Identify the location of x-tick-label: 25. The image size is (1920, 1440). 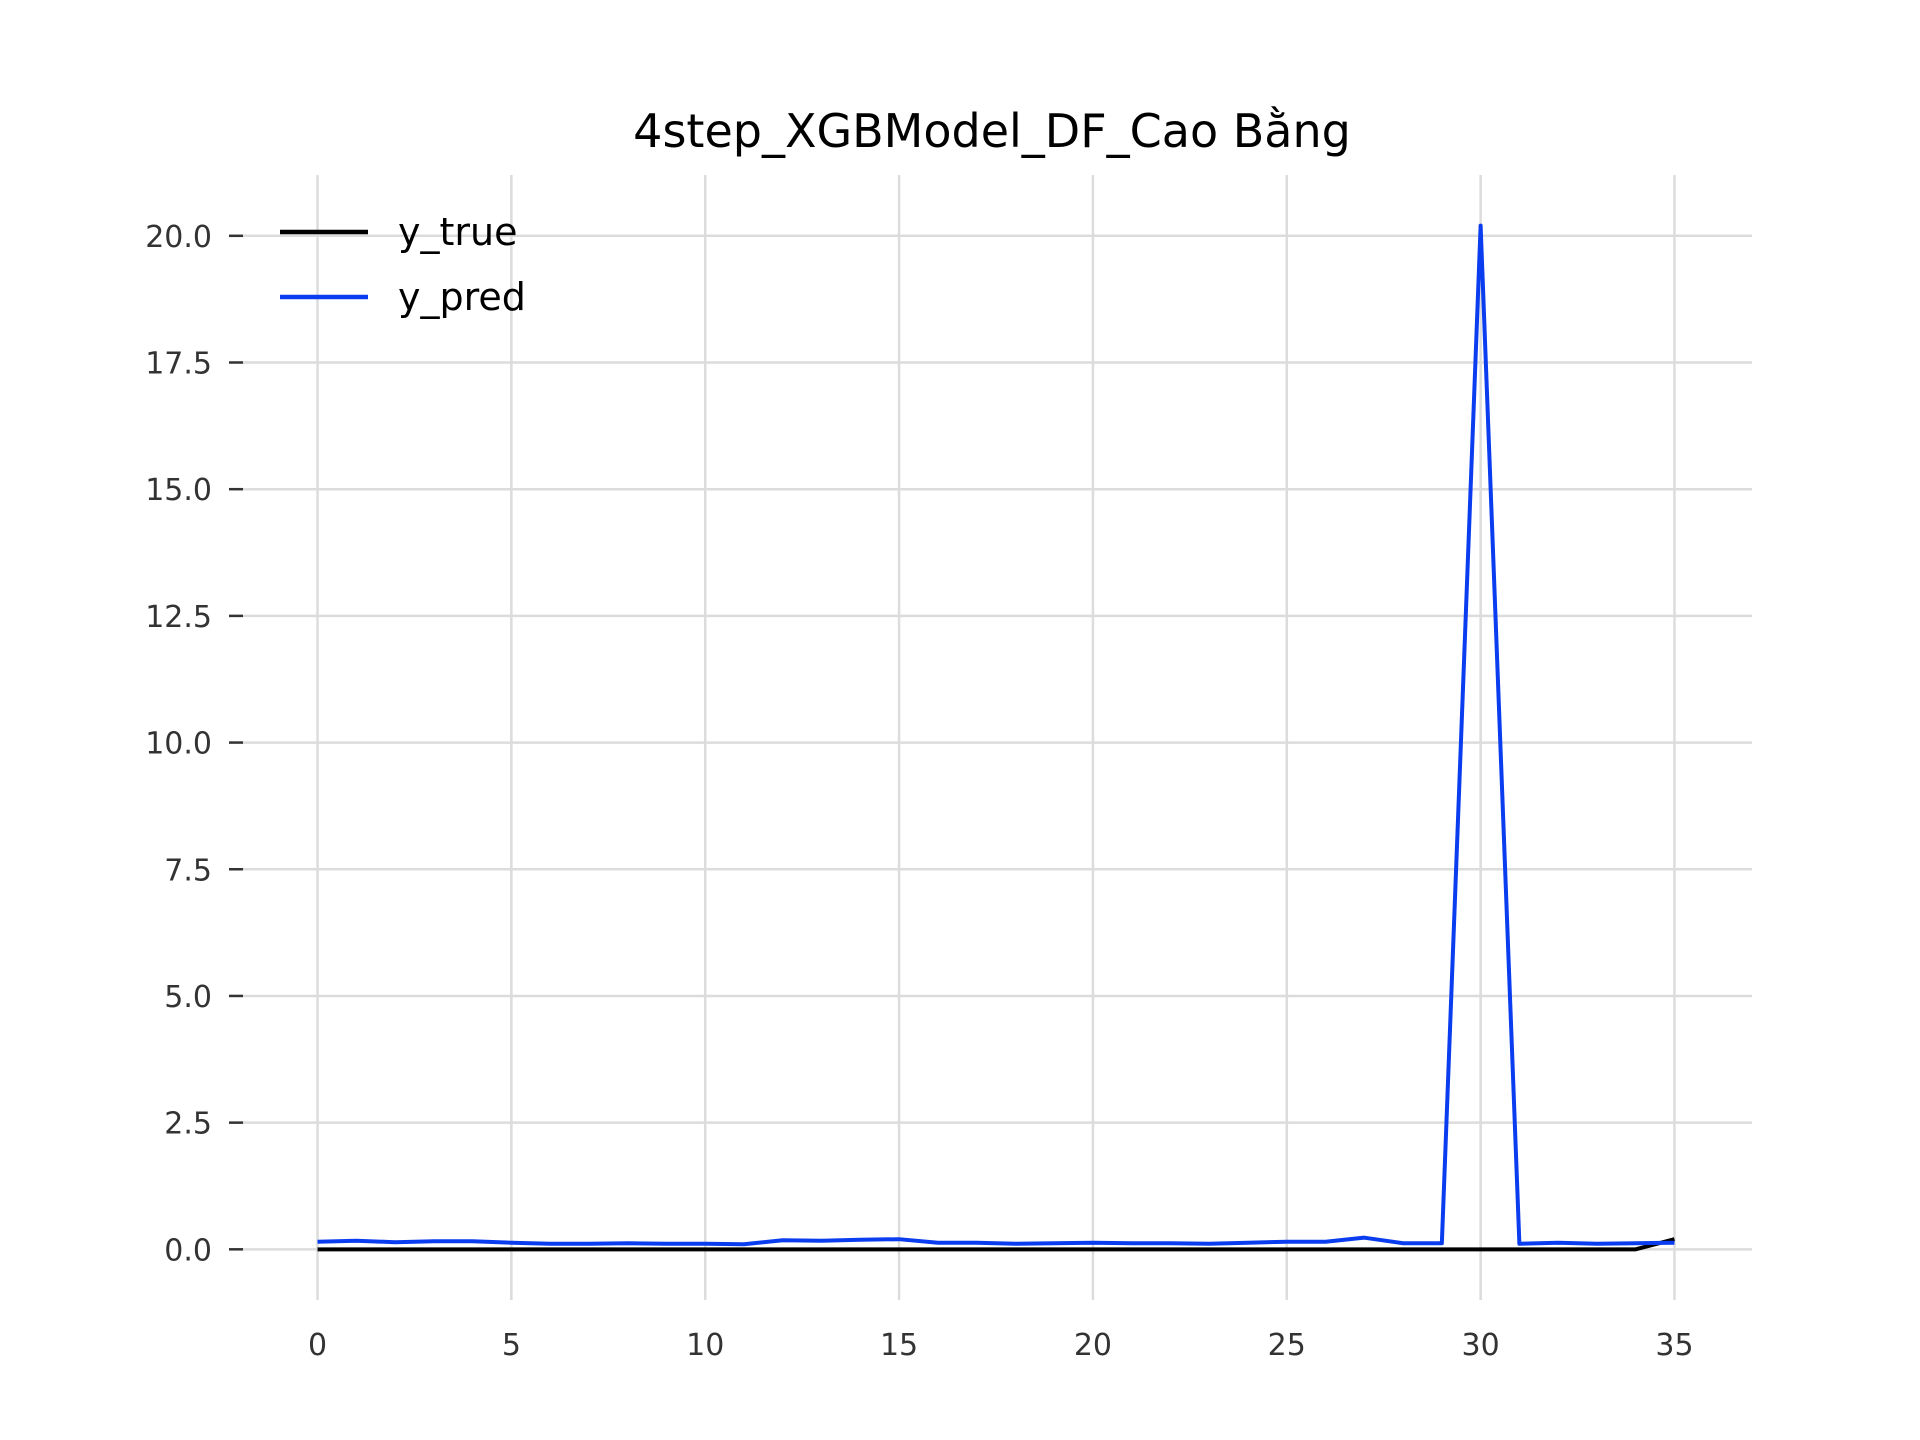
(1287, 1345).